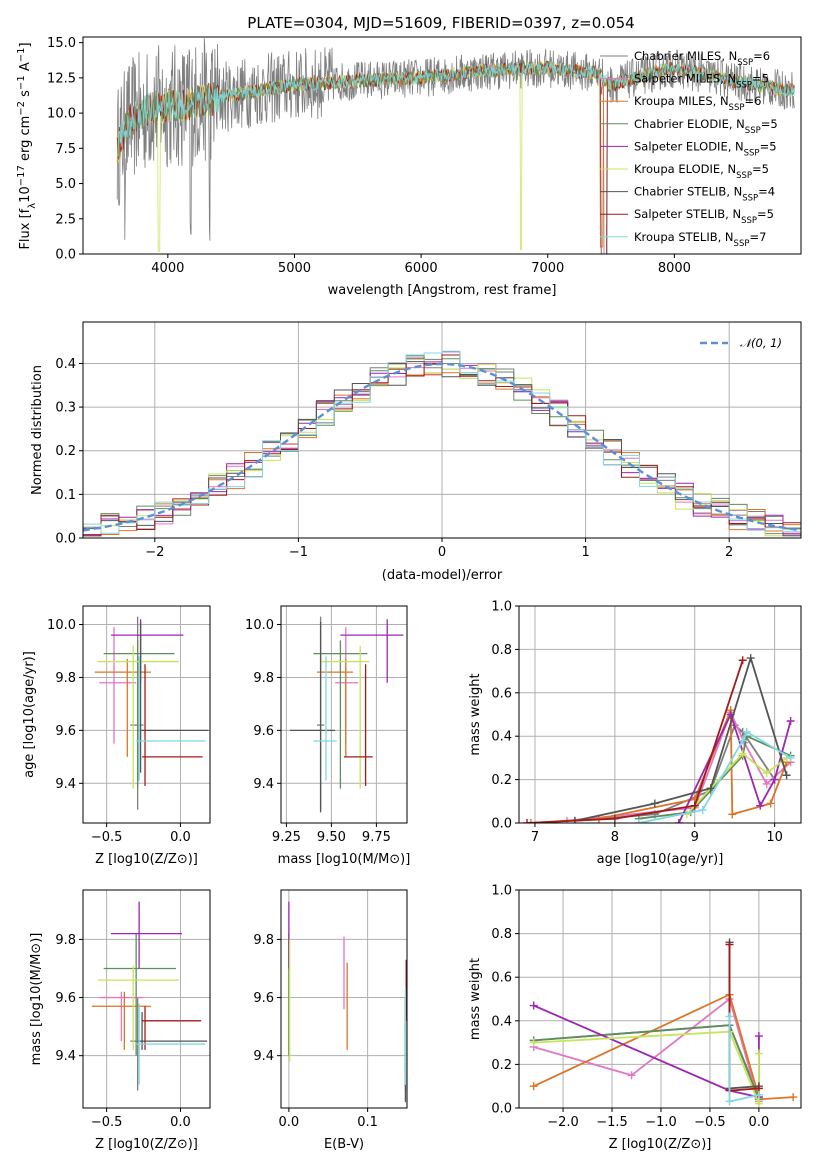 Image resolution: width=819 pixels, height=1170 pixels. What do you see at coordinates (766, 192) in the screenshot?
I see `legend-value: =4` at bounding box center [766, 192].